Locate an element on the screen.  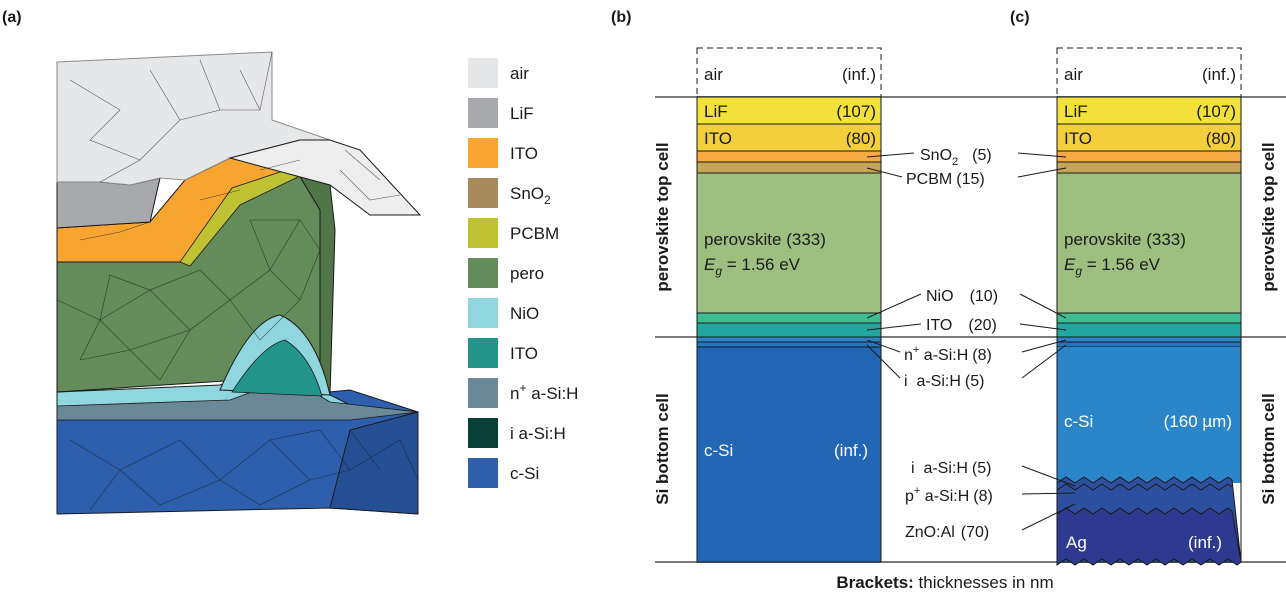
stack-b-air-thickness: (inf.) is located at coordinates (859, 74).